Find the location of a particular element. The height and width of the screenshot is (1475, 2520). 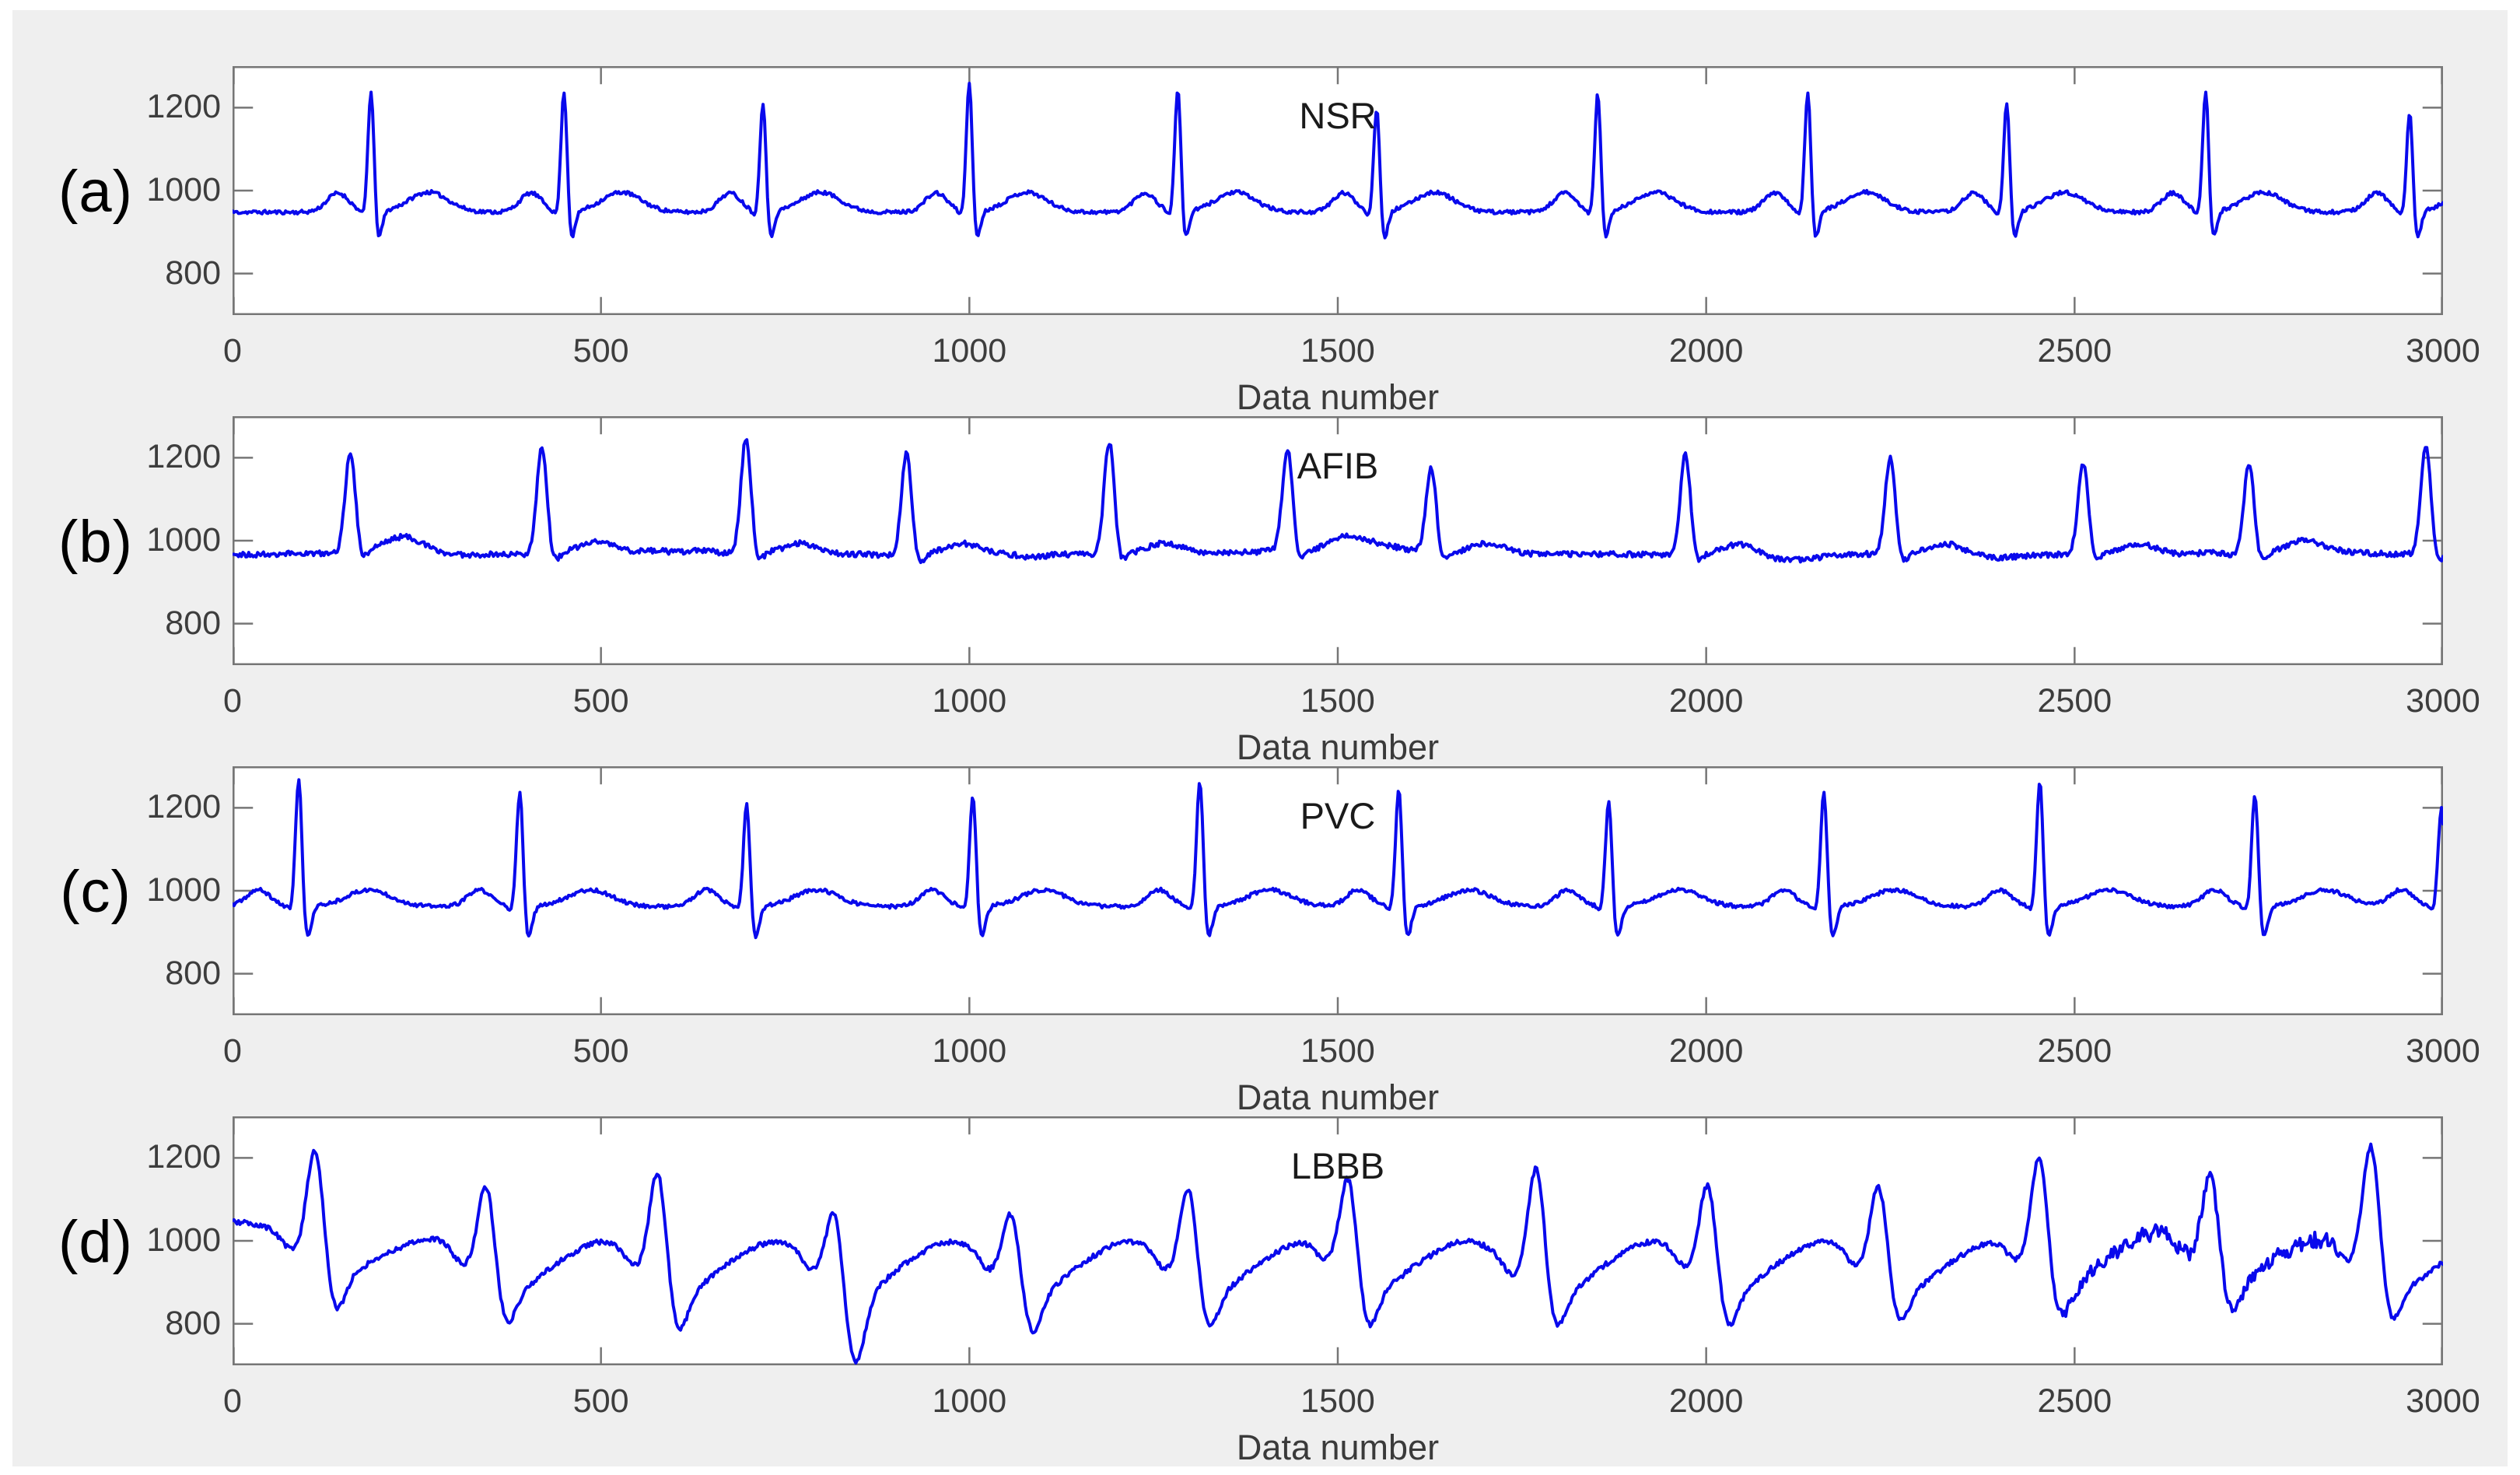

ecg-trace-lbbb is located at coordinates (1338, 1253).